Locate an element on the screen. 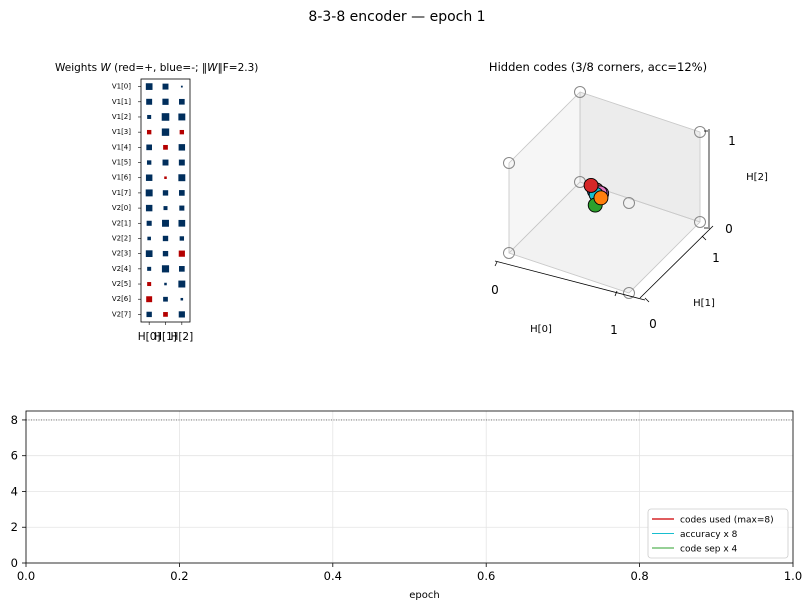 The image size is (811, 609). legend-label: codes used (max=8) is located at coordinates (727, 521).